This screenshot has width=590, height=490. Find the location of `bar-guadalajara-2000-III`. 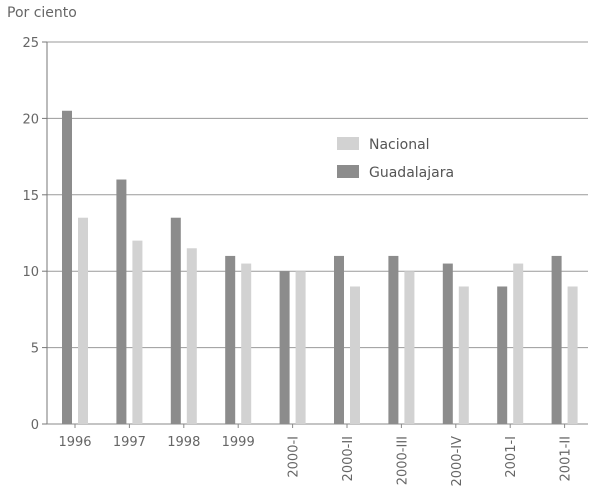

bar-guadalajara-2000-III is located at coordinates (393, 339).